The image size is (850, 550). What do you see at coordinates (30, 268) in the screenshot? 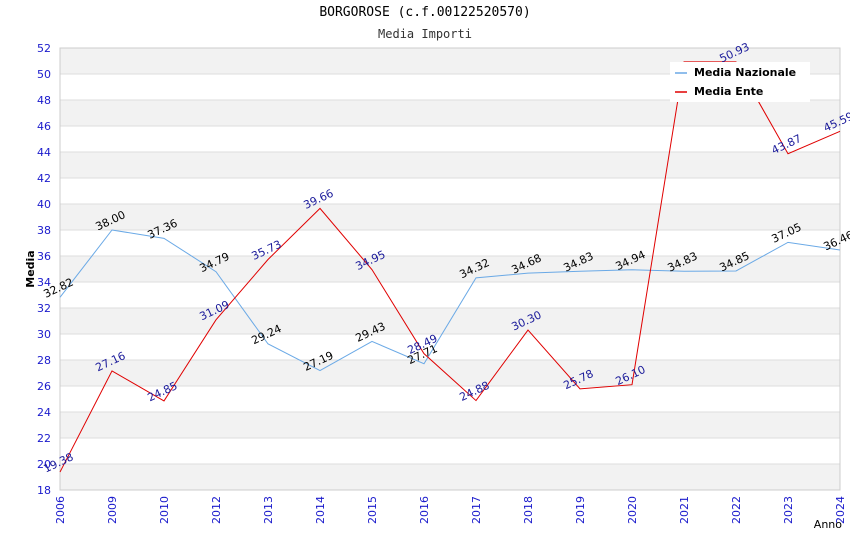
I see `y-axis-label: Media` at bounding box center [30, 268].